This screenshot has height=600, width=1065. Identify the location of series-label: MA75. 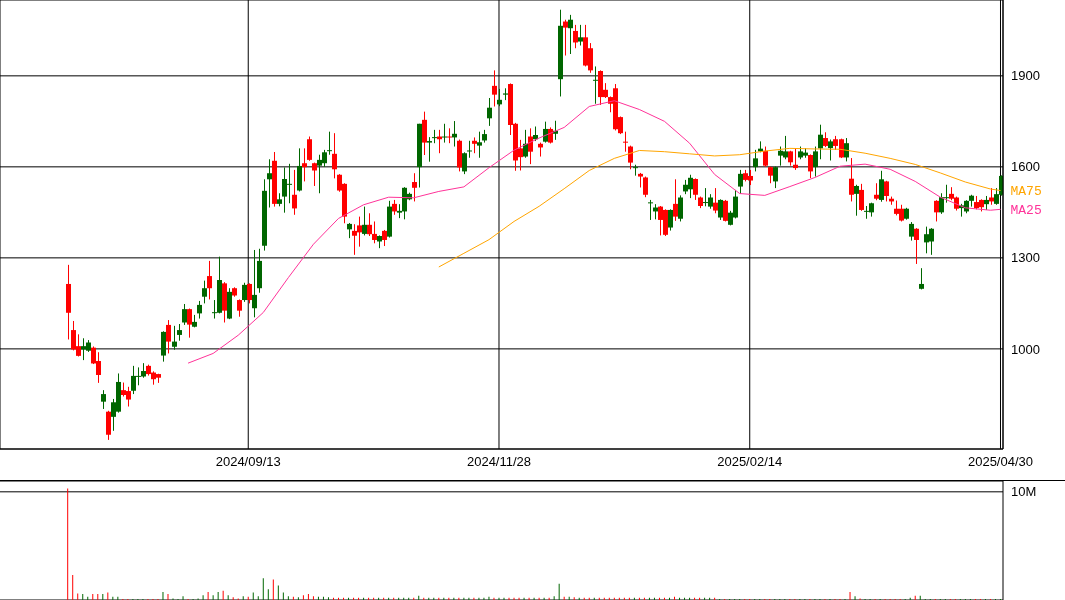
(1026, 192).